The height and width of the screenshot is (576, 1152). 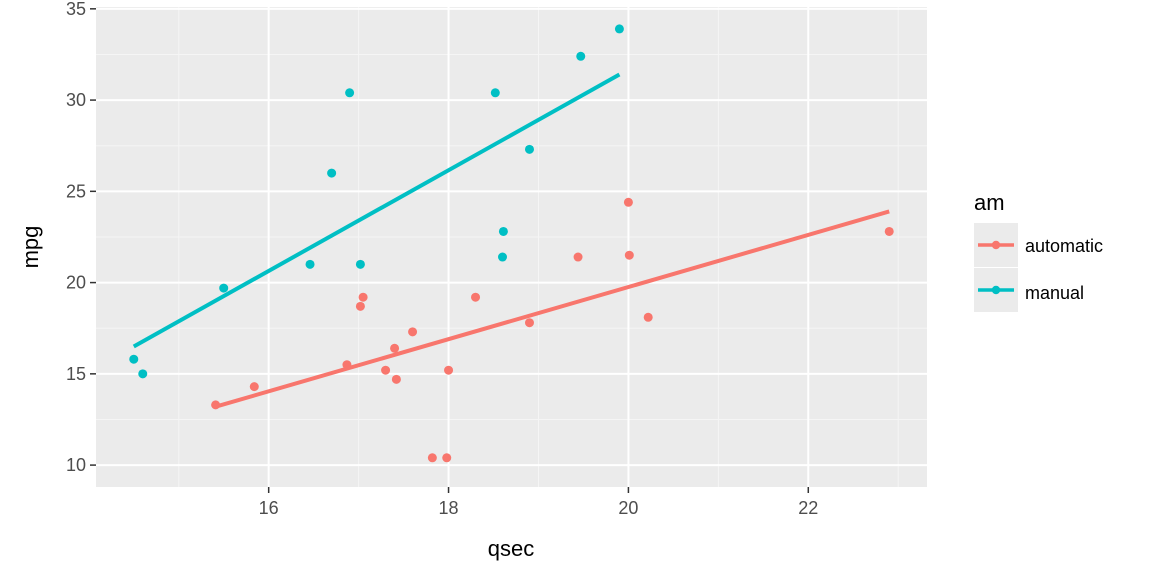 What do you see at coordinates (449, 508) in the screenshot?
I see `x-tick-label: 18` at bounding box center [449, 508].